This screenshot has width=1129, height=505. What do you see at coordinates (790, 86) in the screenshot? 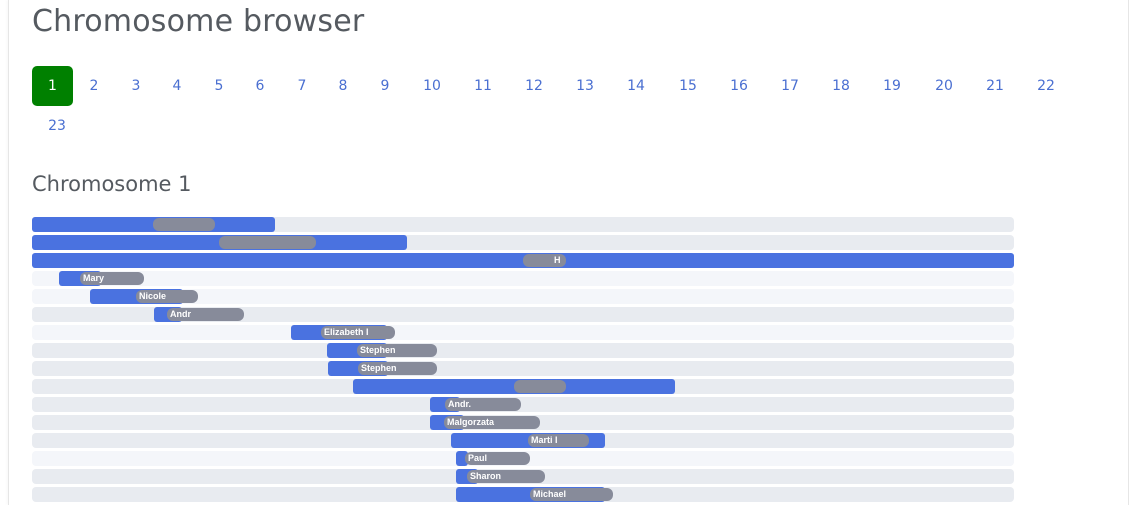
I see `page-17-link: 17` at bounding box center [790, 86].